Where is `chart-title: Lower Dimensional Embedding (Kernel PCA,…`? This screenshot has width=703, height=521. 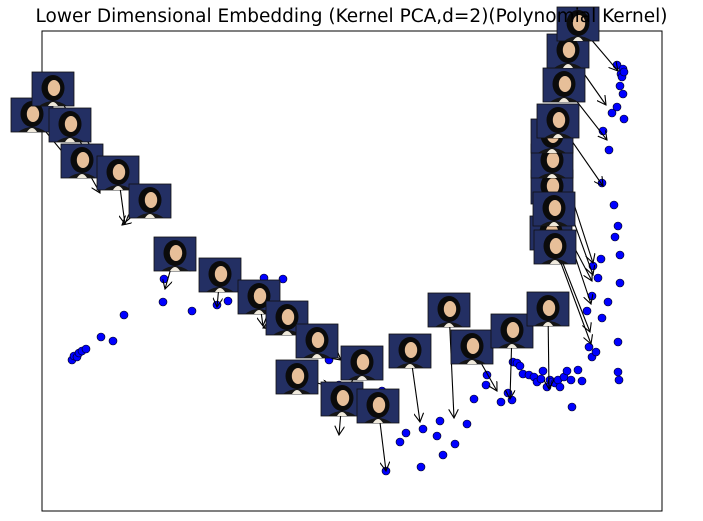 chart-title: Lower Dimensional Embedding (Kernel PCA,… is located at coordinates (351, 16).